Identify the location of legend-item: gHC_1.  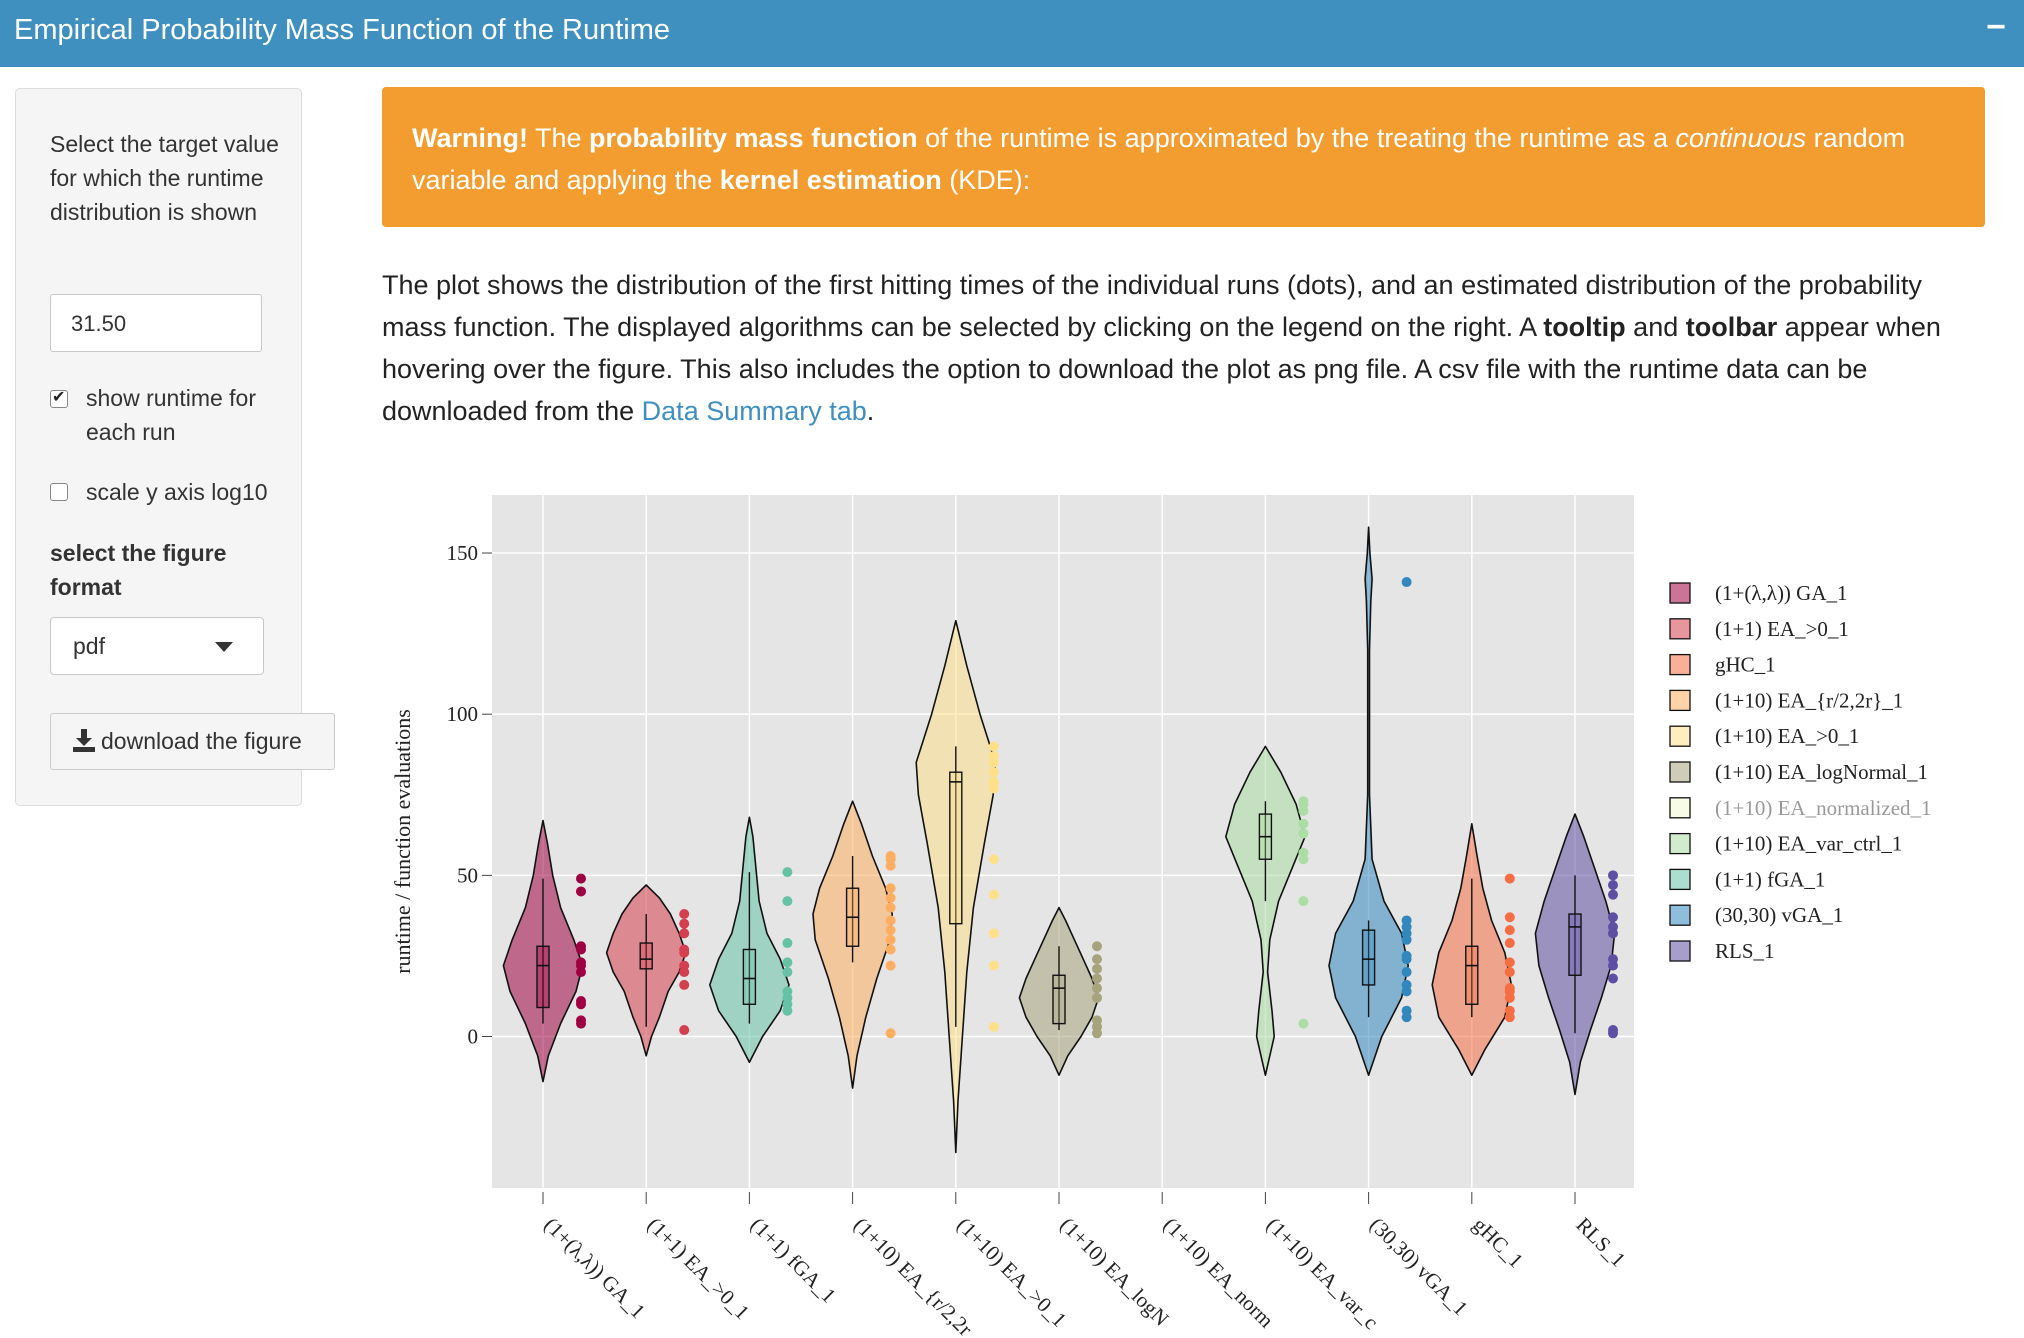
(1722, 665).